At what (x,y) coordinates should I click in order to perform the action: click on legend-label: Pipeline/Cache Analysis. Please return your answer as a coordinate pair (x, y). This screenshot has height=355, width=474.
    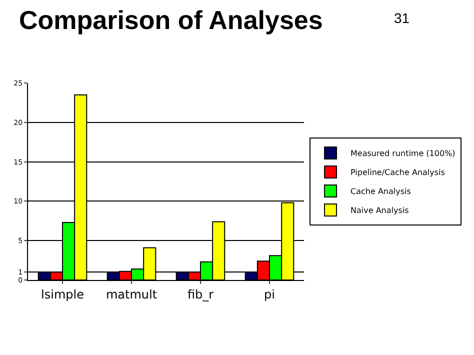
    Looking at the image, I should click on (397, 173).